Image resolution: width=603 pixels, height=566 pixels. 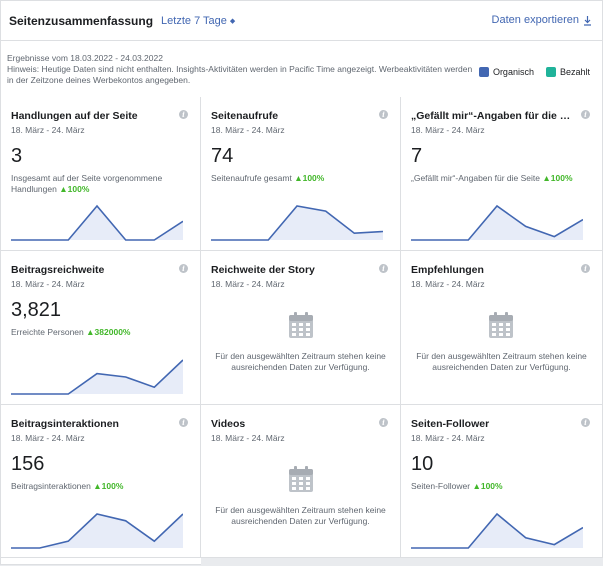 What do you see at coordinates (475, 178) in the screenshot?
I see `card-desc-text: „Gefällt mir“-Angaben für die Seite` at bounding box center [475, 178].